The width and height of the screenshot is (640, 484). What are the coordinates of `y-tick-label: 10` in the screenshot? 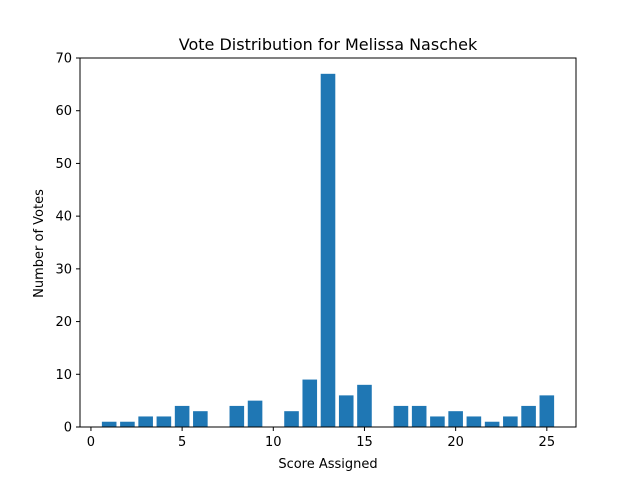 It's located at (63, 375).